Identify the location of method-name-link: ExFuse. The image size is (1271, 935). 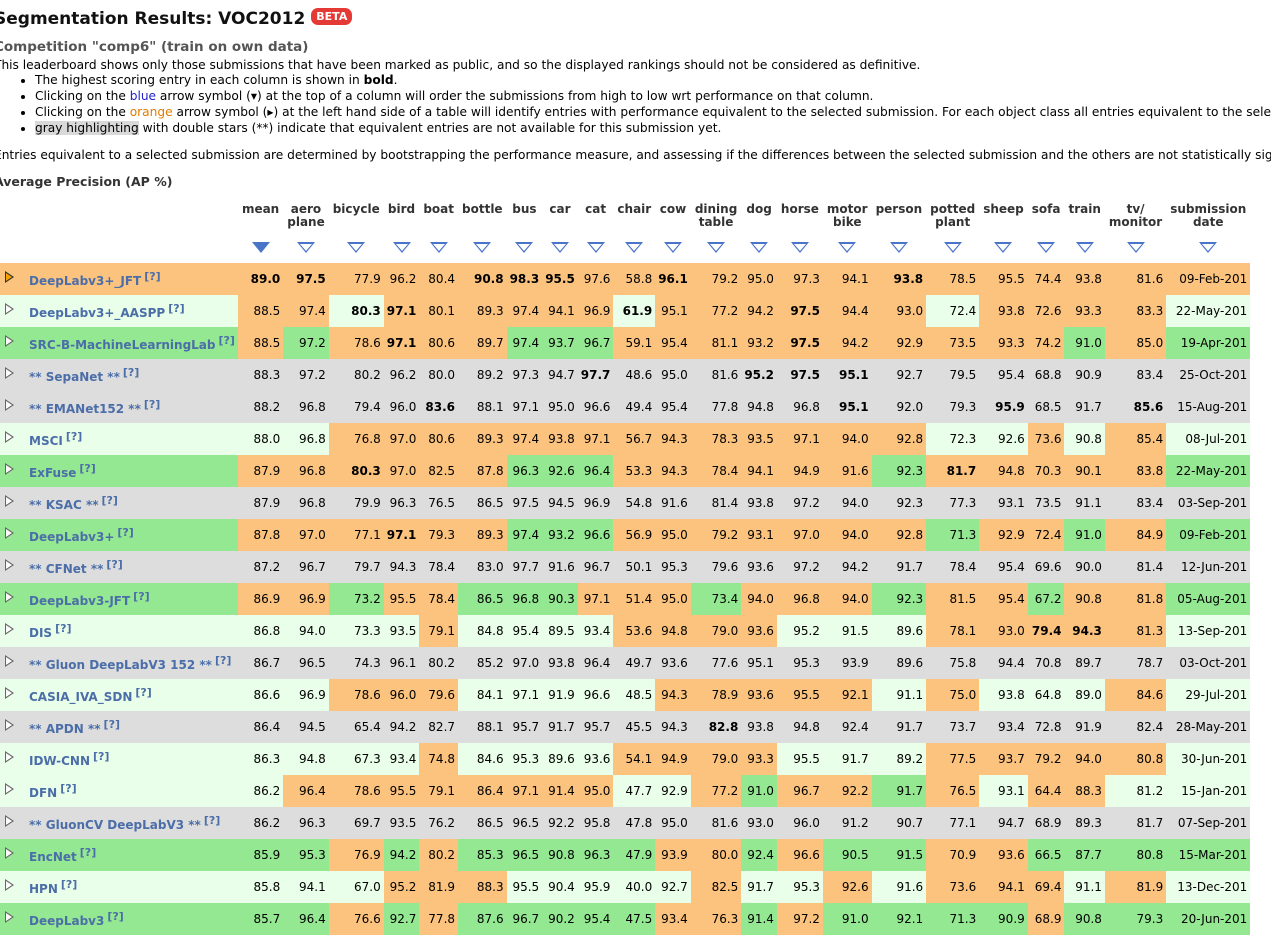
(53, 473).